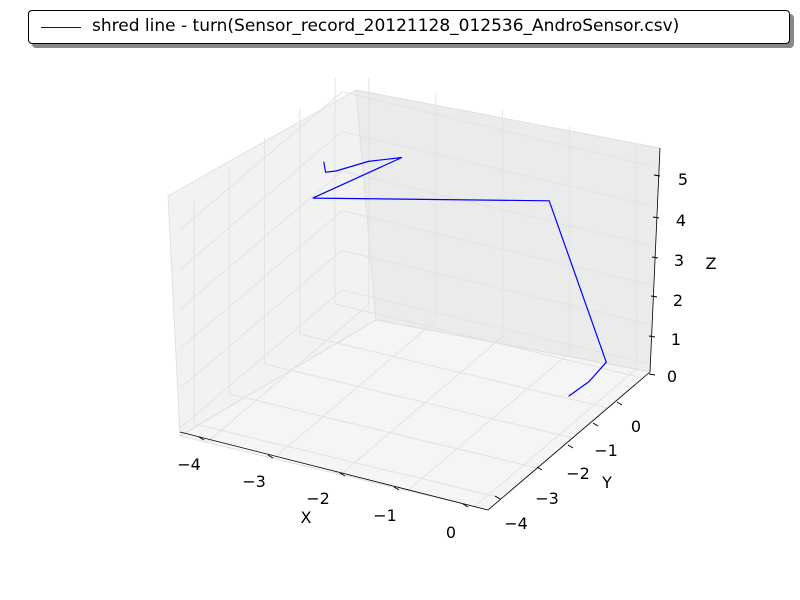 Image resolution: width=800 pixels, height=600 pixels. What do you see at coordinates (189, 464) in the screenshot?
I see `x-tick-label: −4` at bounding box center [189, 464].